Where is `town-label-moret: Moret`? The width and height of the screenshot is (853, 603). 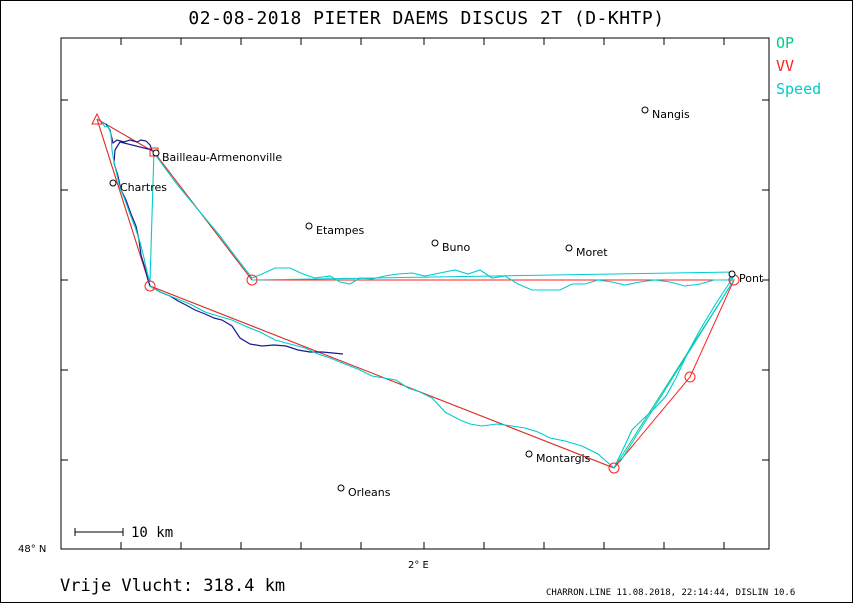
town-label-moret: Moret is located at coordinates (592, 252).